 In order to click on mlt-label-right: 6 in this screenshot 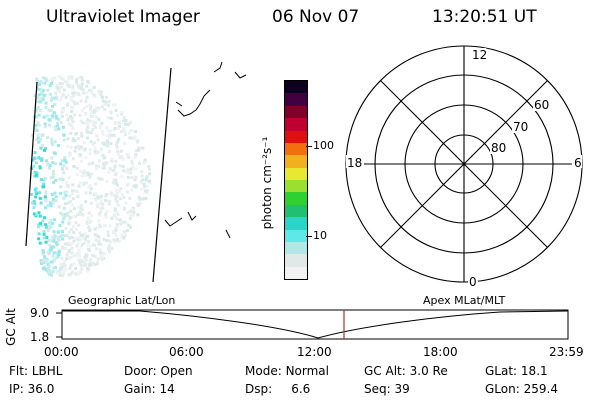, I will do `click(578, 163)`.